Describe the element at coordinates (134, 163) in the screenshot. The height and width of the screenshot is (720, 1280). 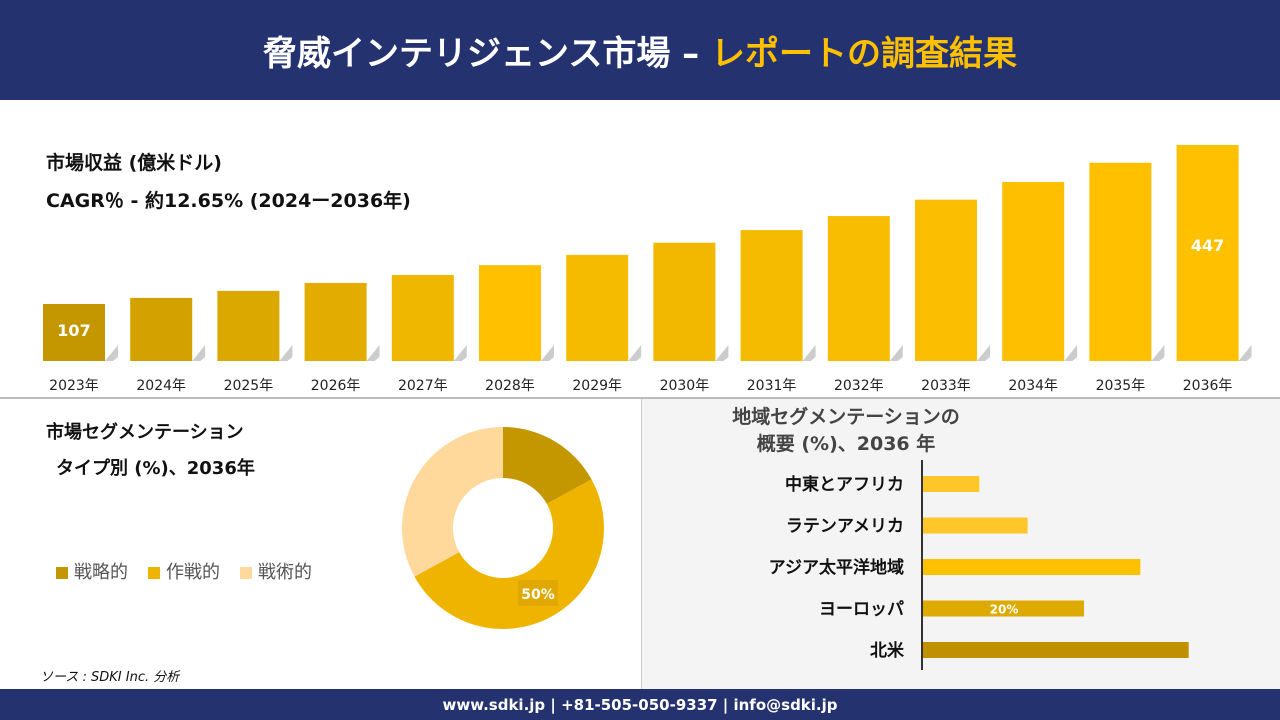
I see `revenue-title: 市場収益 (億米ドル)` at that location.